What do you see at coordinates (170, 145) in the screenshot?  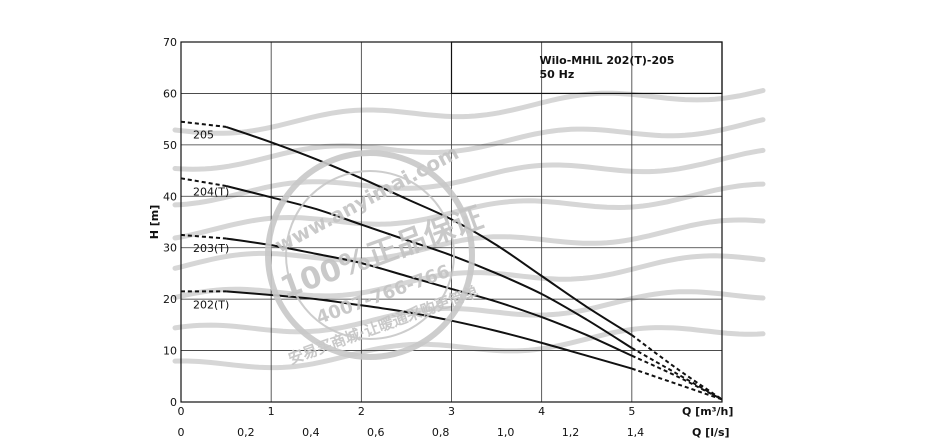 I see `y-tick-label: 50` at bounding box center [170, 145].